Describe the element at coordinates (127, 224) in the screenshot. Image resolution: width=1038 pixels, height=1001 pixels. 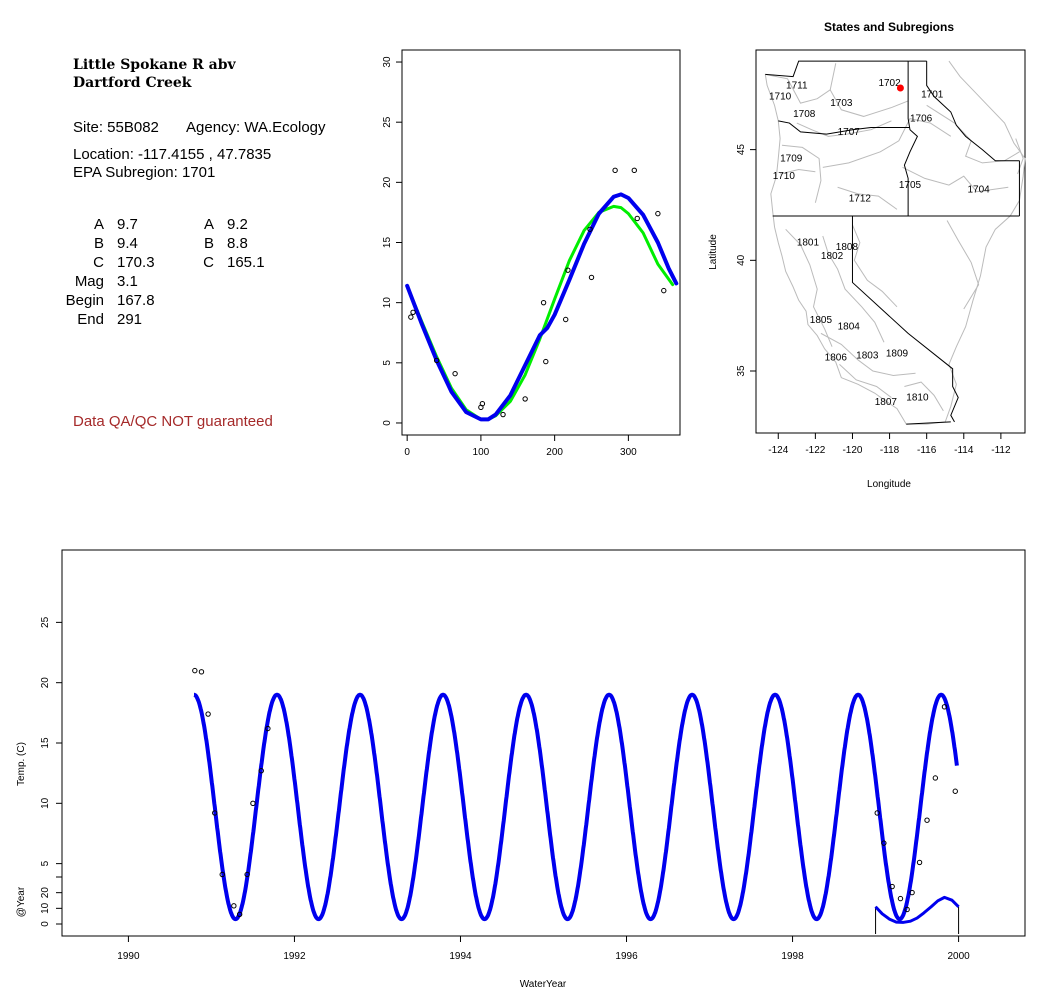
I see `param-value: 9.7` at that location.